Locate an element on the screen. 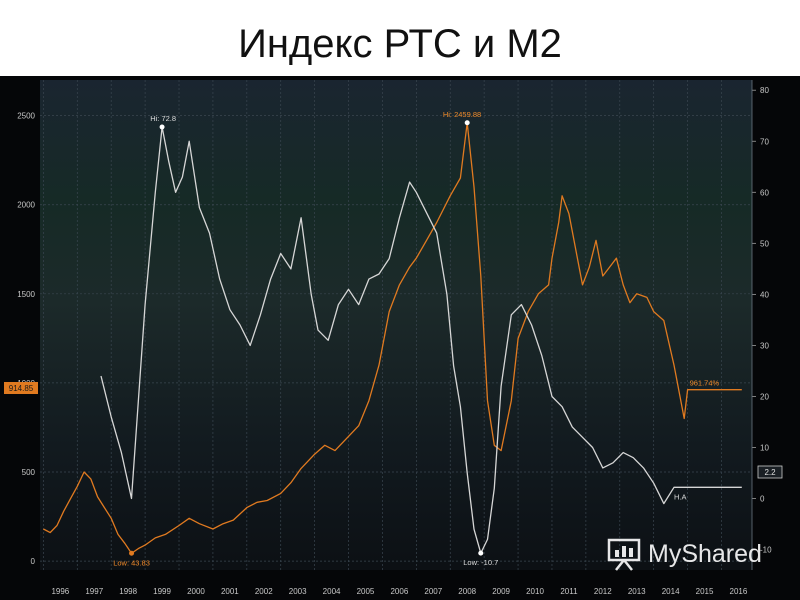  x-tick-label: 2011 is located at coordinates (569, 591).